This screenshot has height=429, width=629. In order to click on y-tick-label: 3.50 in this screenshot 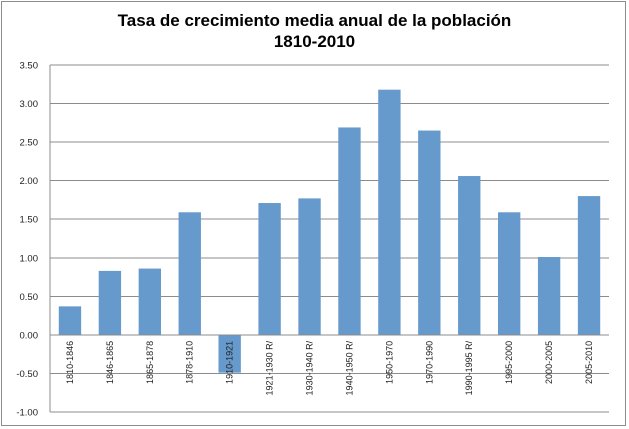, I will do `click(29, 66)`.